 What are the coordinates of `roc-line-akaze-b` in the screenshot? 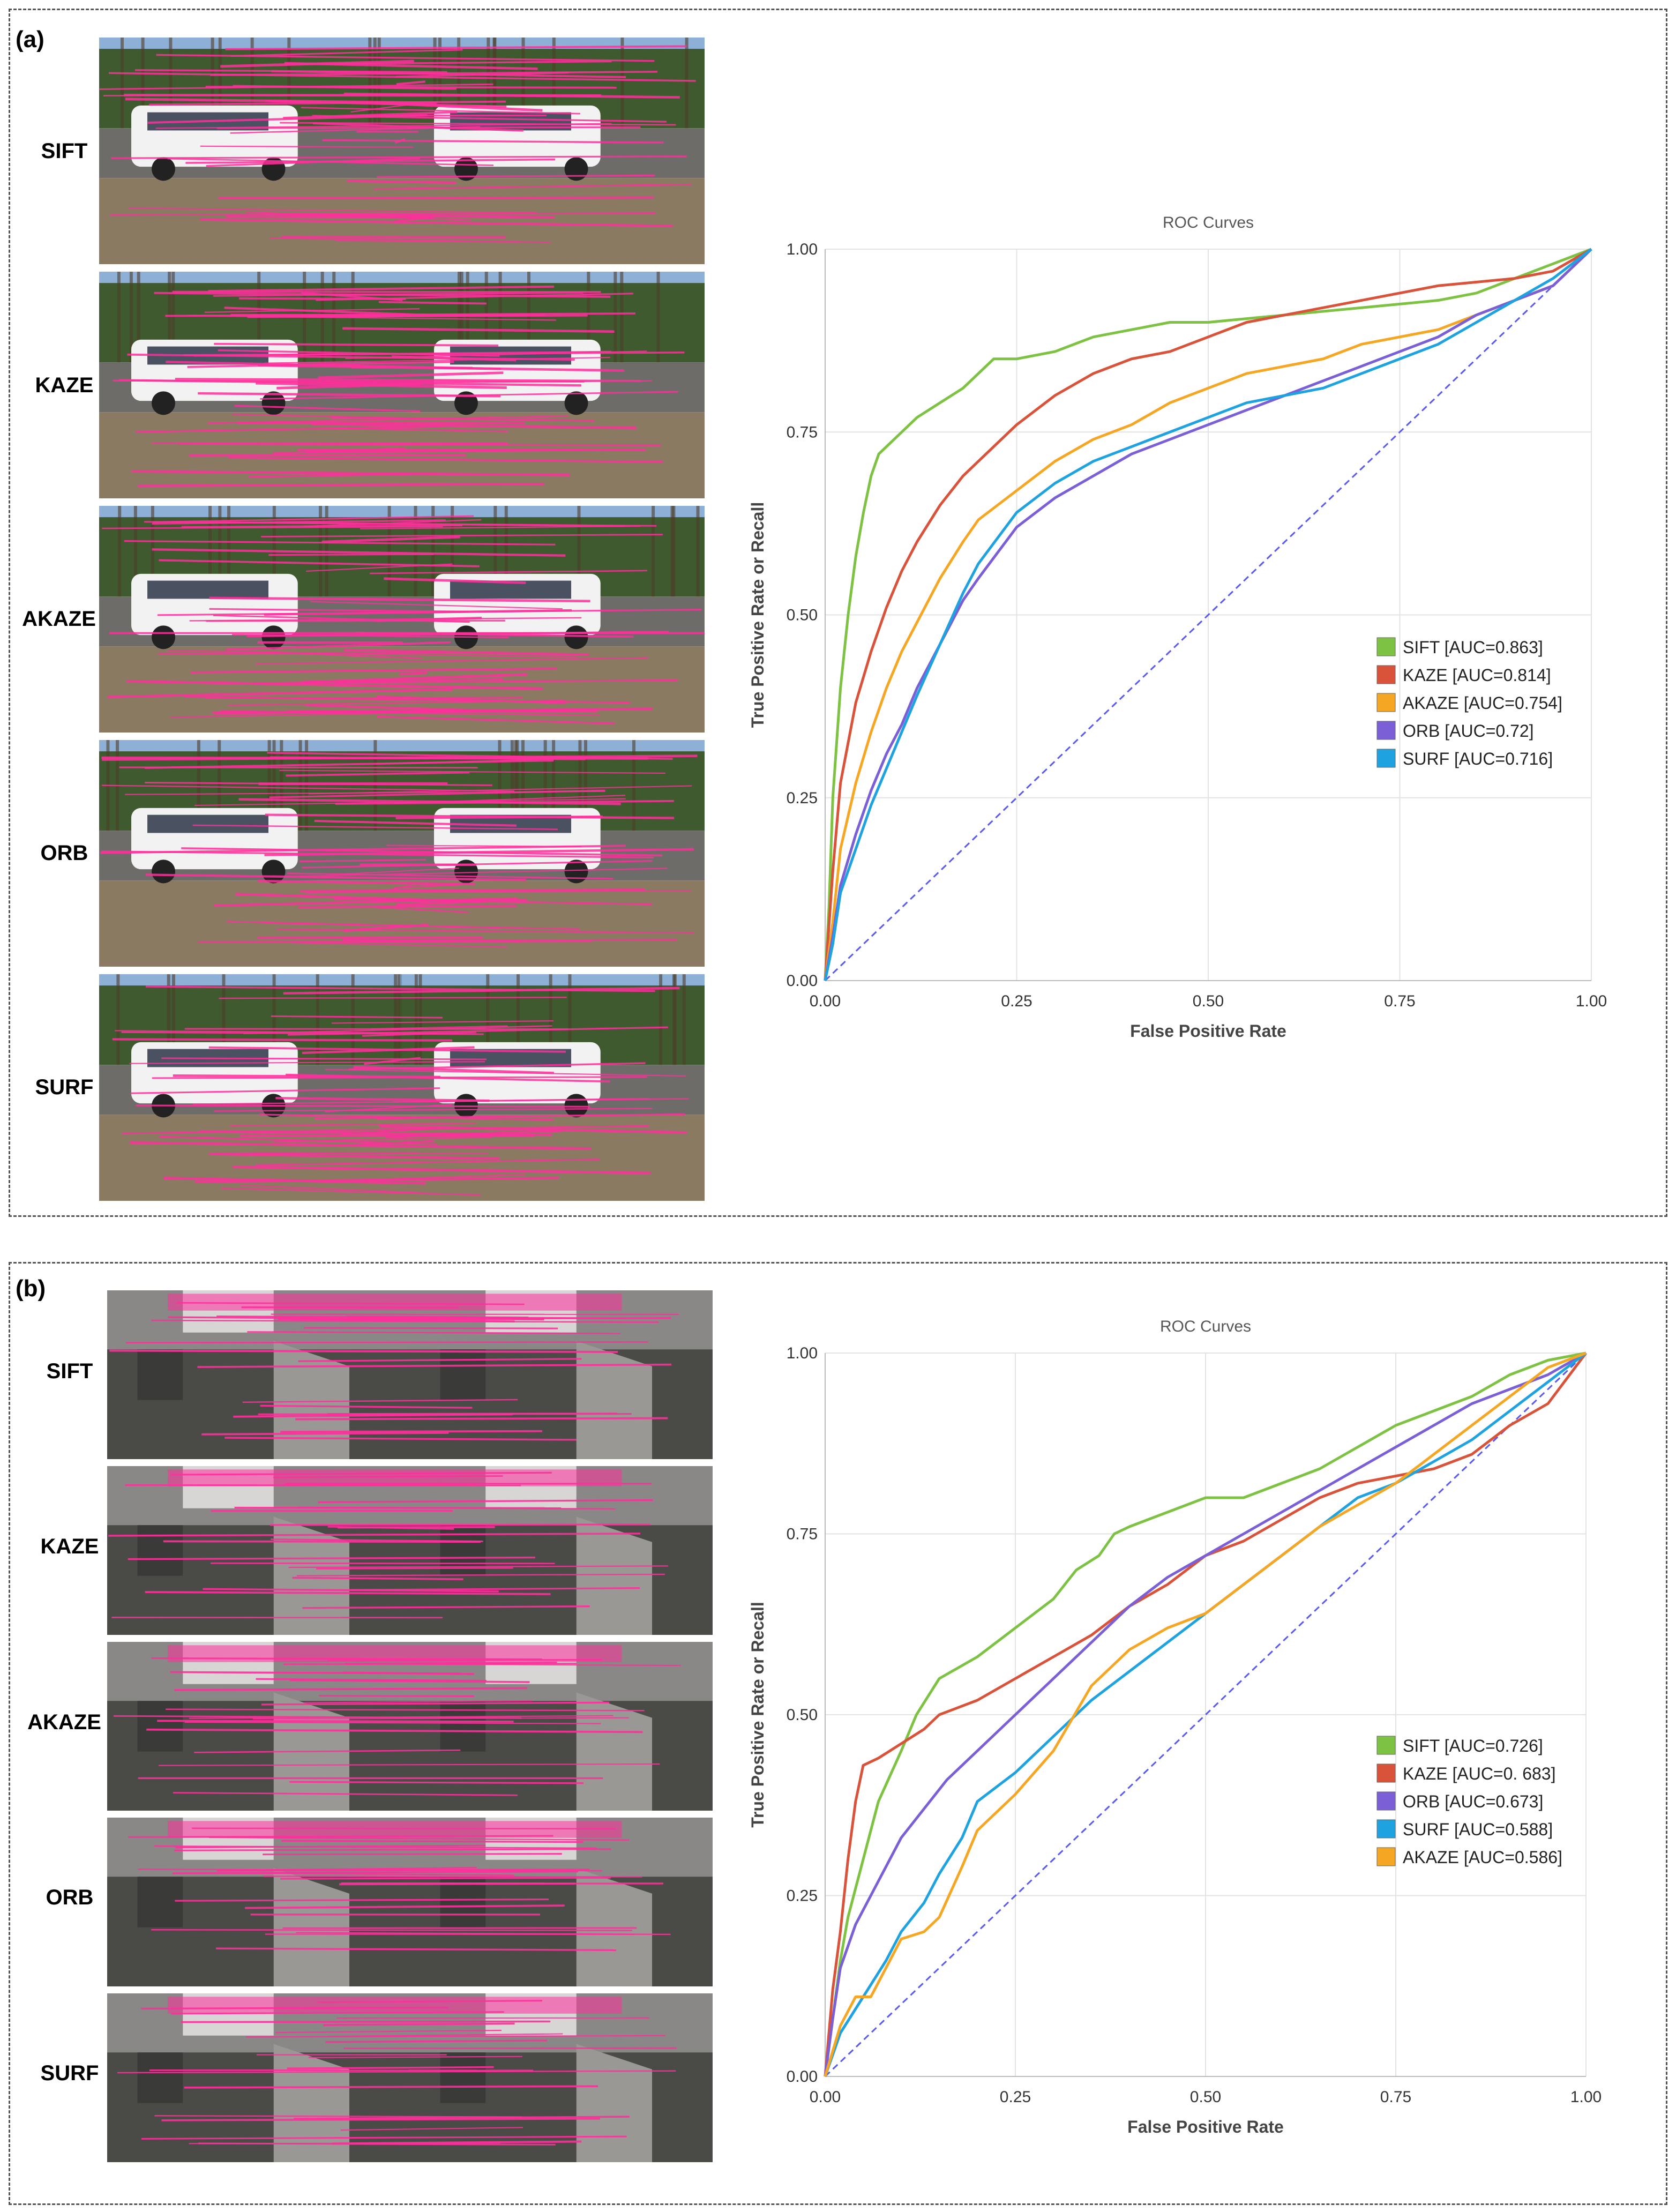 It's located at (1205, 1714).